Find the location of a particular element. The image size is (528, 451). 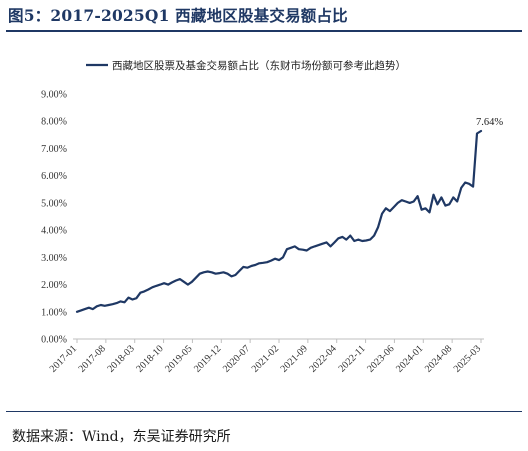

x-tick-label: 2017-08 is located at coordinates (92, 358).